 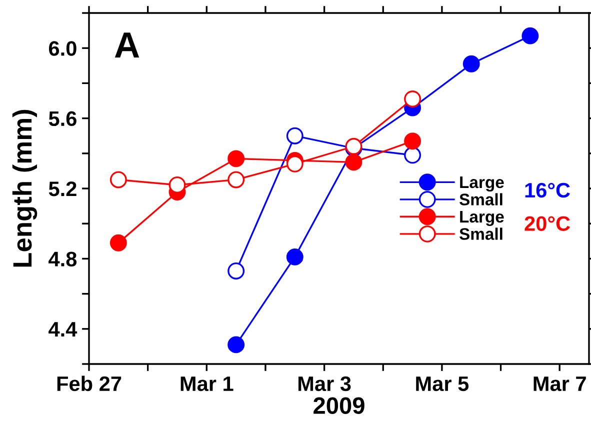 I want to click on y-tick-label: 6.0, so click(x=62, y=48).